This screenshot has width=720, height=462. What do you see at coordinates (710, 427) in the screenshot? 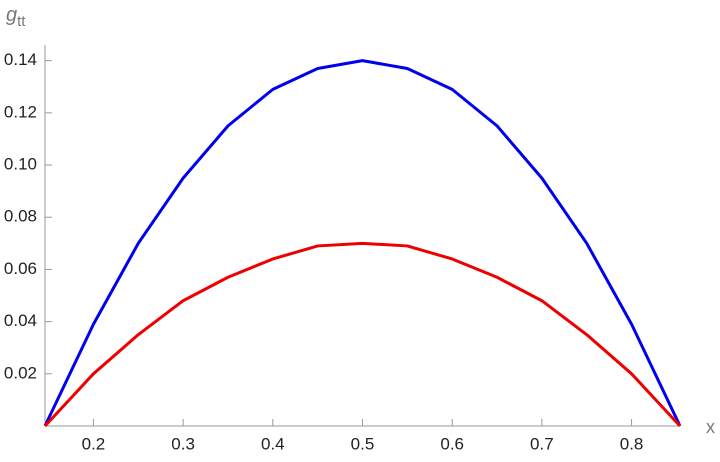
I see `x-axis-label: x` at bounding box center [710, 427].